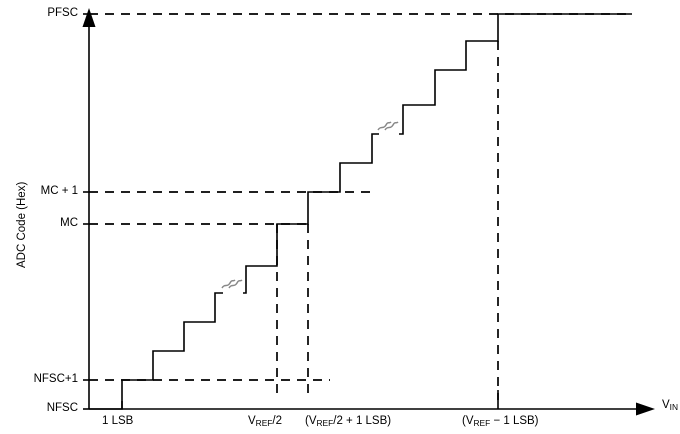 The height and width of the screenshot is (434, 680). I want to click on x-axis-title-sub: IN, so click(674, 407).